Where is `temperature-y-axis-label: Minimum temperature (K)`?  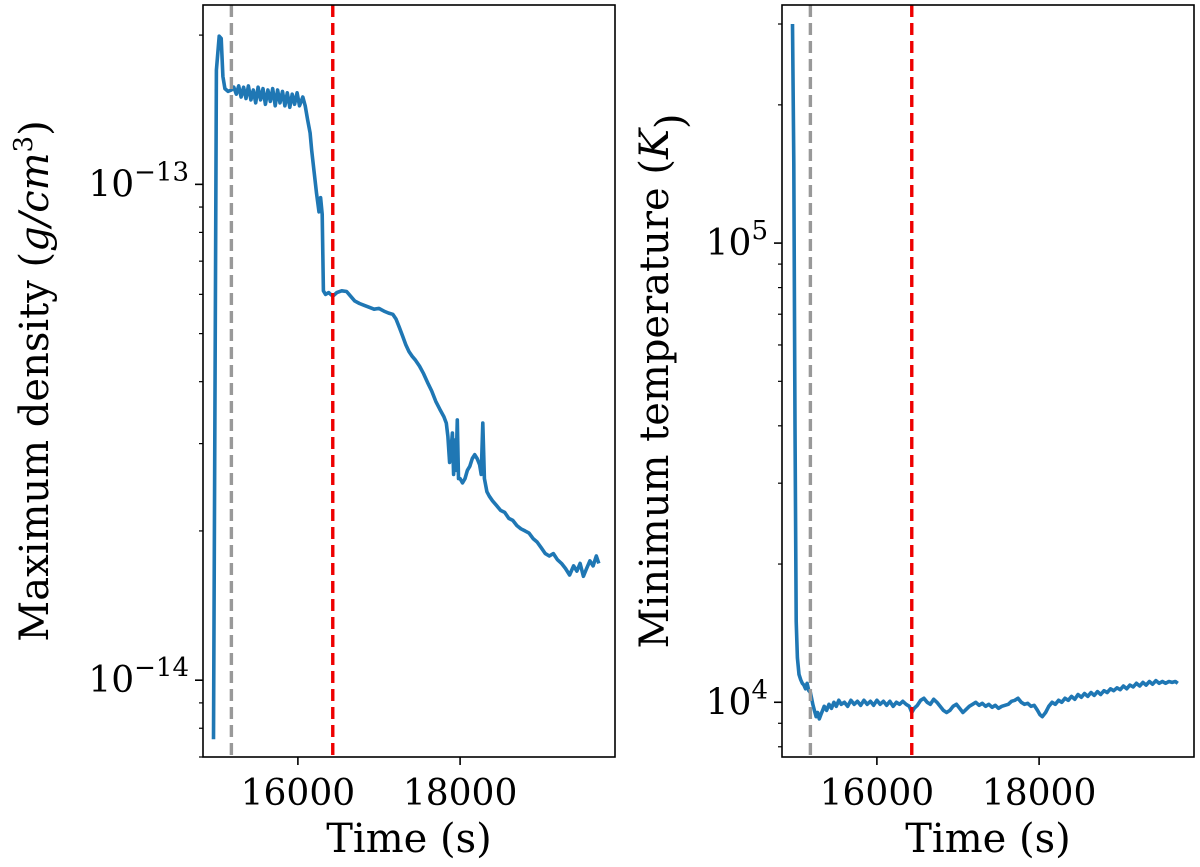
temperature-y-axis-label: Minimum temperature (K) is located at coordinates (663, 380).